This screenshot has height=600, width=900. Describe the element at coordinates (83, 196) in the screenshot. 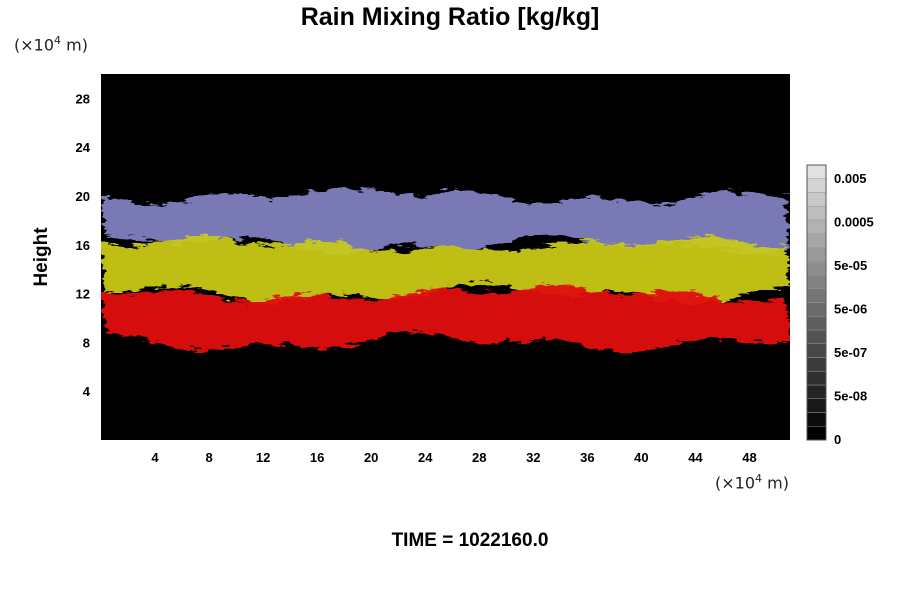

I see `y-tick-label: 20` at that location.